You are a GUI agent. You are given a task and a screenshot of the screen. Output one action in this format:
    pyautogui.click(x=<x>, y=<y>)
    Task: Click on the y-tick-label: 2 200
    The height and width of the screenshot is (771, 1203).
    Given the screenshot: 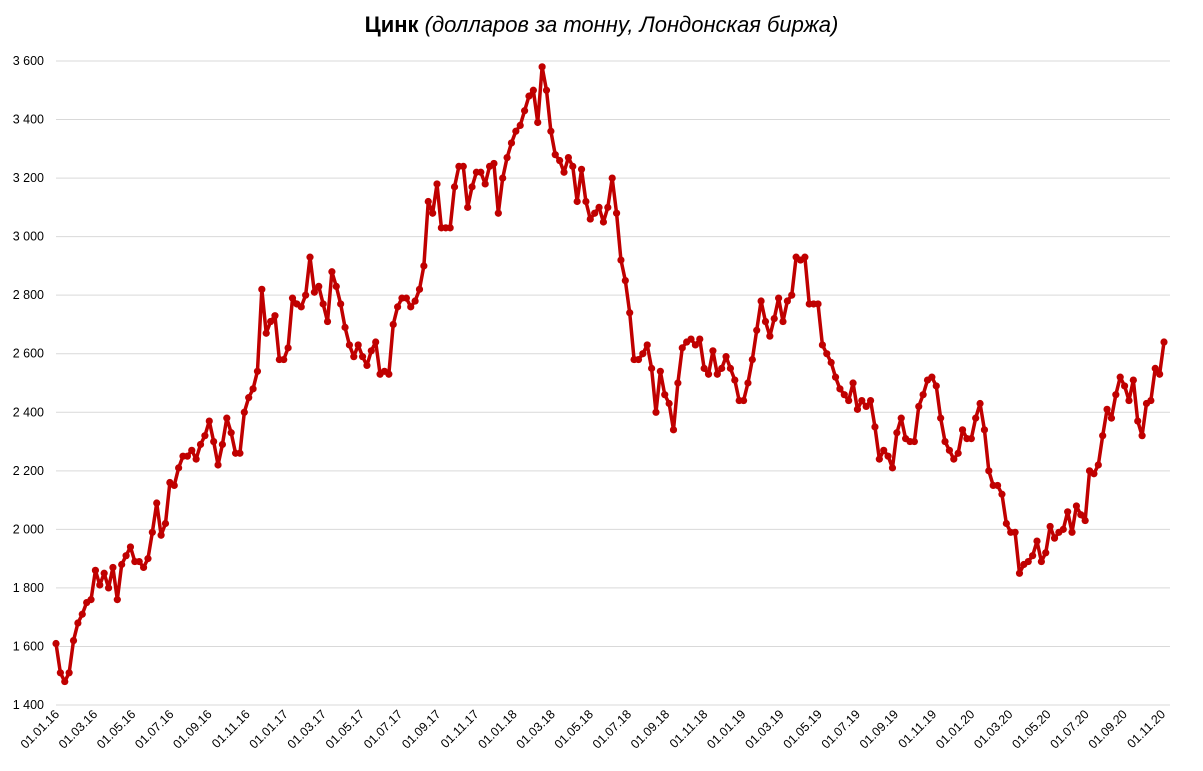 What is the action you would take?
    pyautogui.click(x=28, y=471)
    